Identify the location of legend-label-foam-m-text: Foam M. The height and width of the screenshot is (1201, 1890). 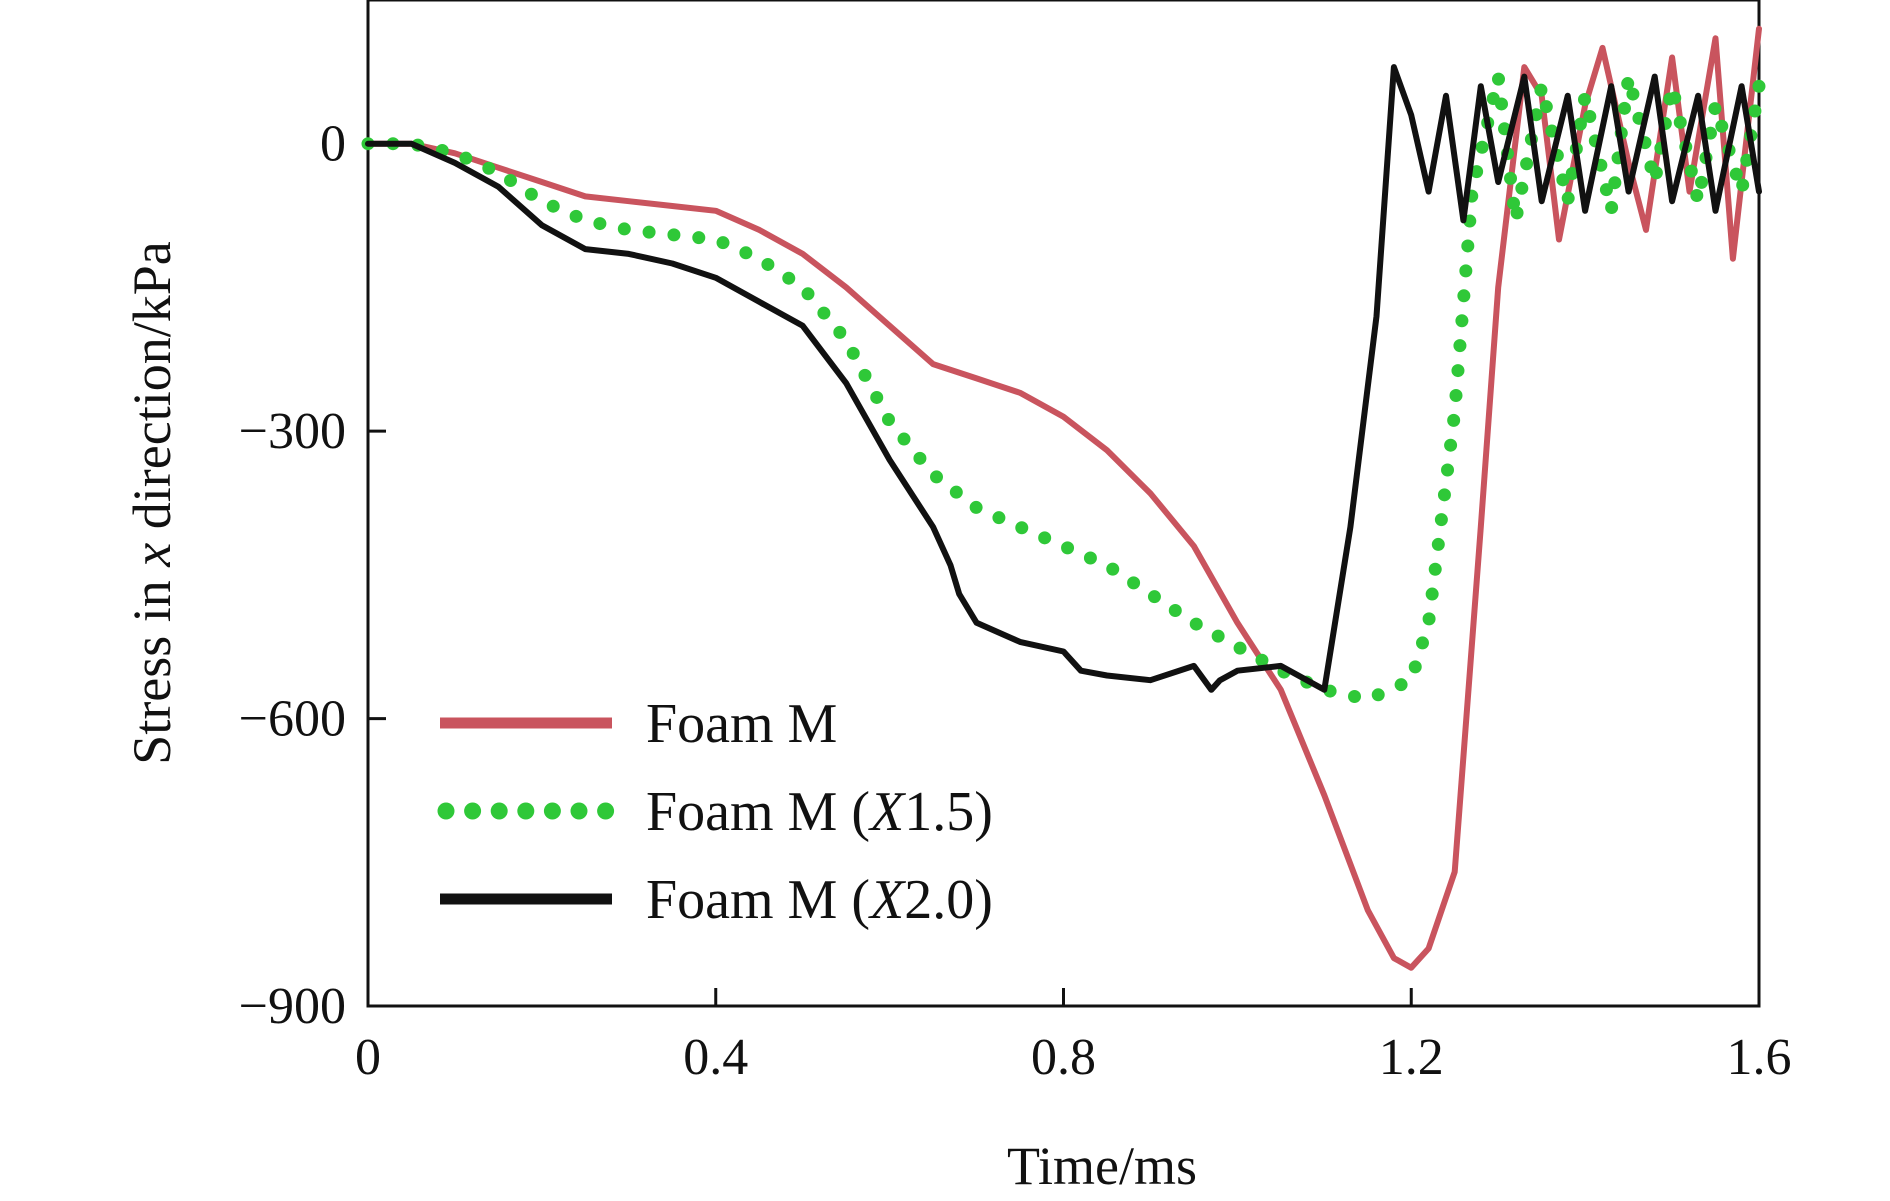
(741, 724).